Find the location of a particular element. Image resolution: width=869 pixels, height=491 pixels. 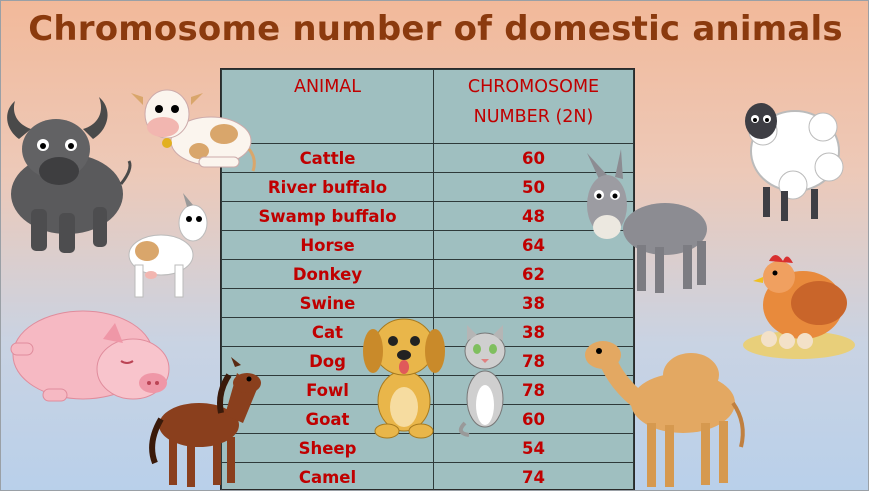

table-row: Swine 38 is located at coordinates (427, 303).